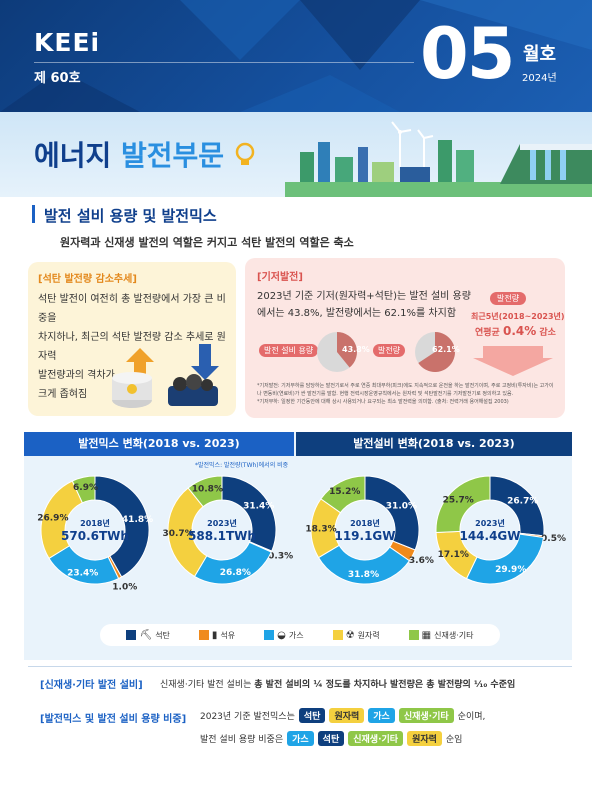 The image size is (592, 807). I want to click on generation-pie, so click(435, 352).